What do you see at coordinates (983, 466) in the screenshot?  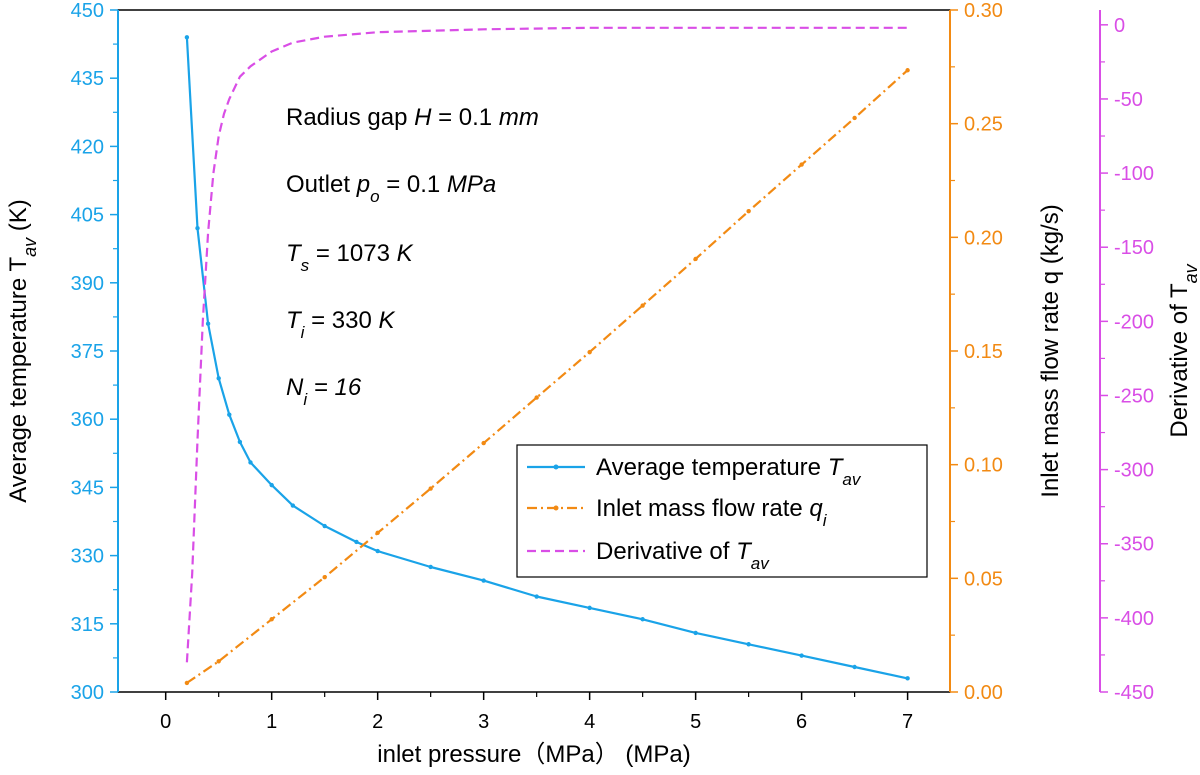 I see `right1-tick-label: 0.10` at bounding box center [983, 466].